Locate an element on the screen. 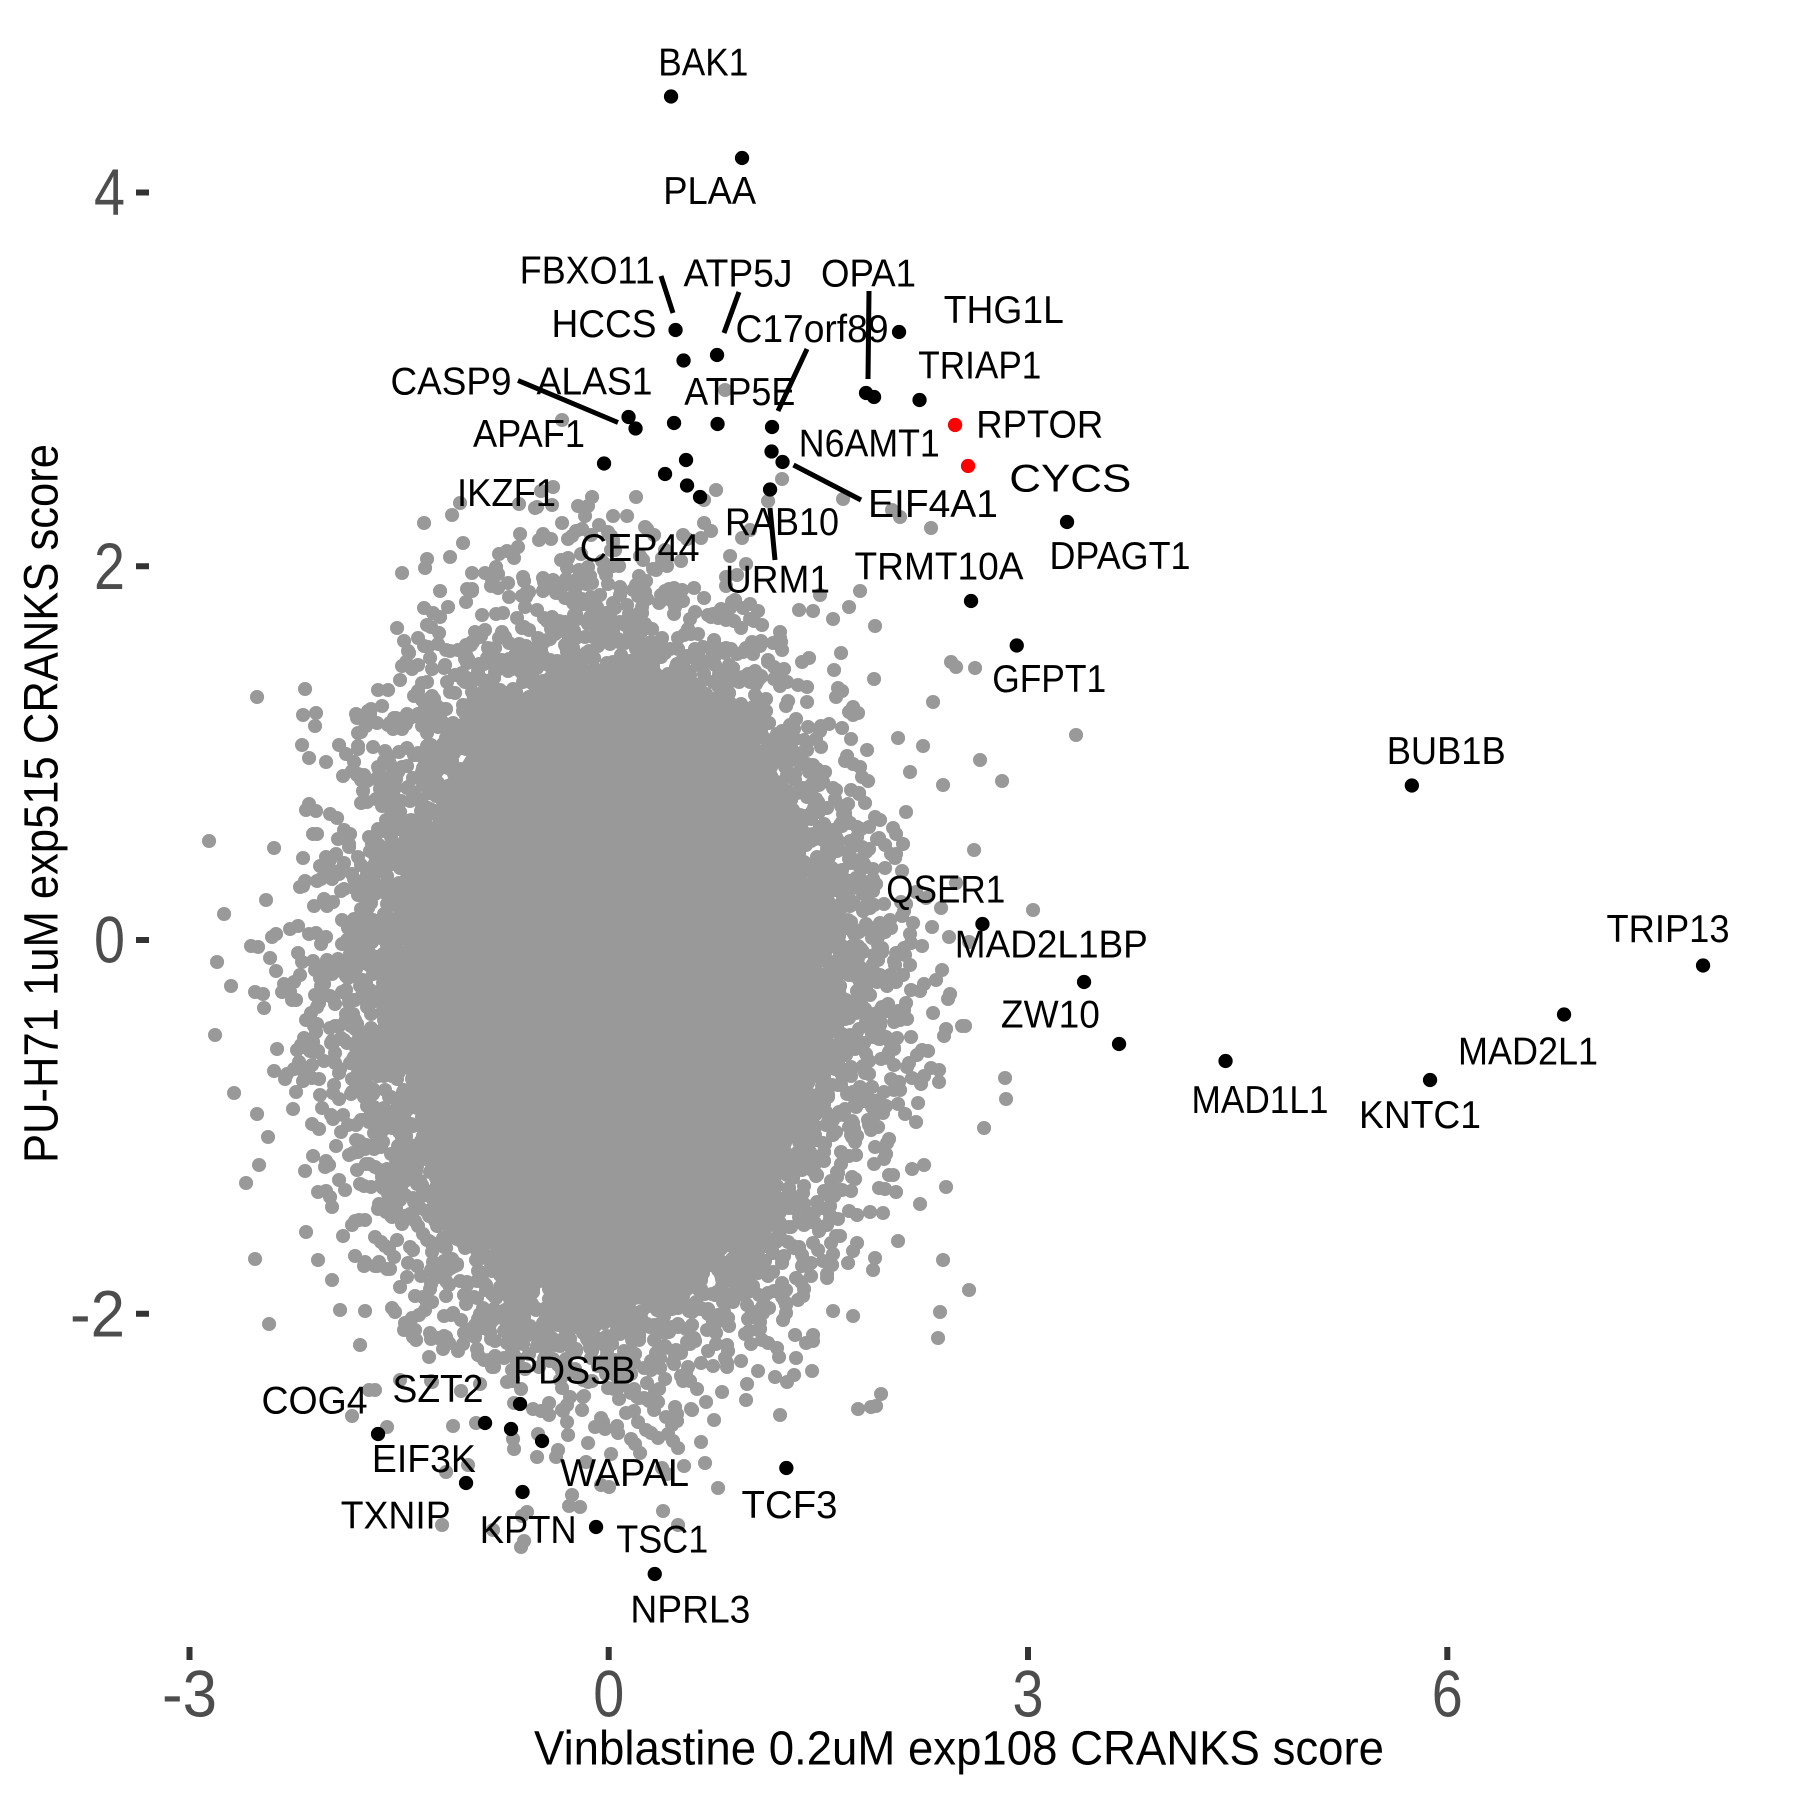 This screenshot has width=1800, height=1800. svg-text: TXNIP is located at coordinates (396, 1516).